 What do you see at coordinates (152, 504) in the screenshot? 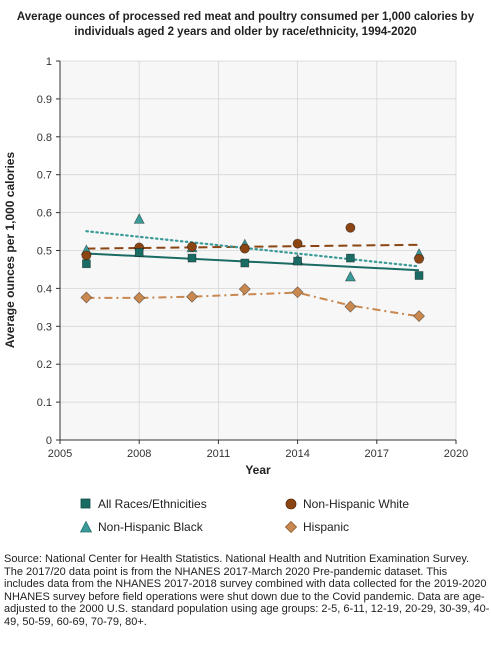
I see `legend-label: All Races/Ethnicities` at bounding box center [152, 504].